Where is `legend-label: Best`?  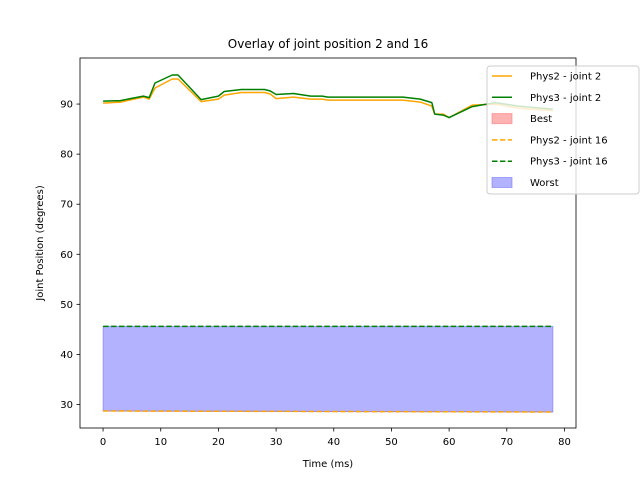 legend-label: Best is located at coordinates (541, 119).